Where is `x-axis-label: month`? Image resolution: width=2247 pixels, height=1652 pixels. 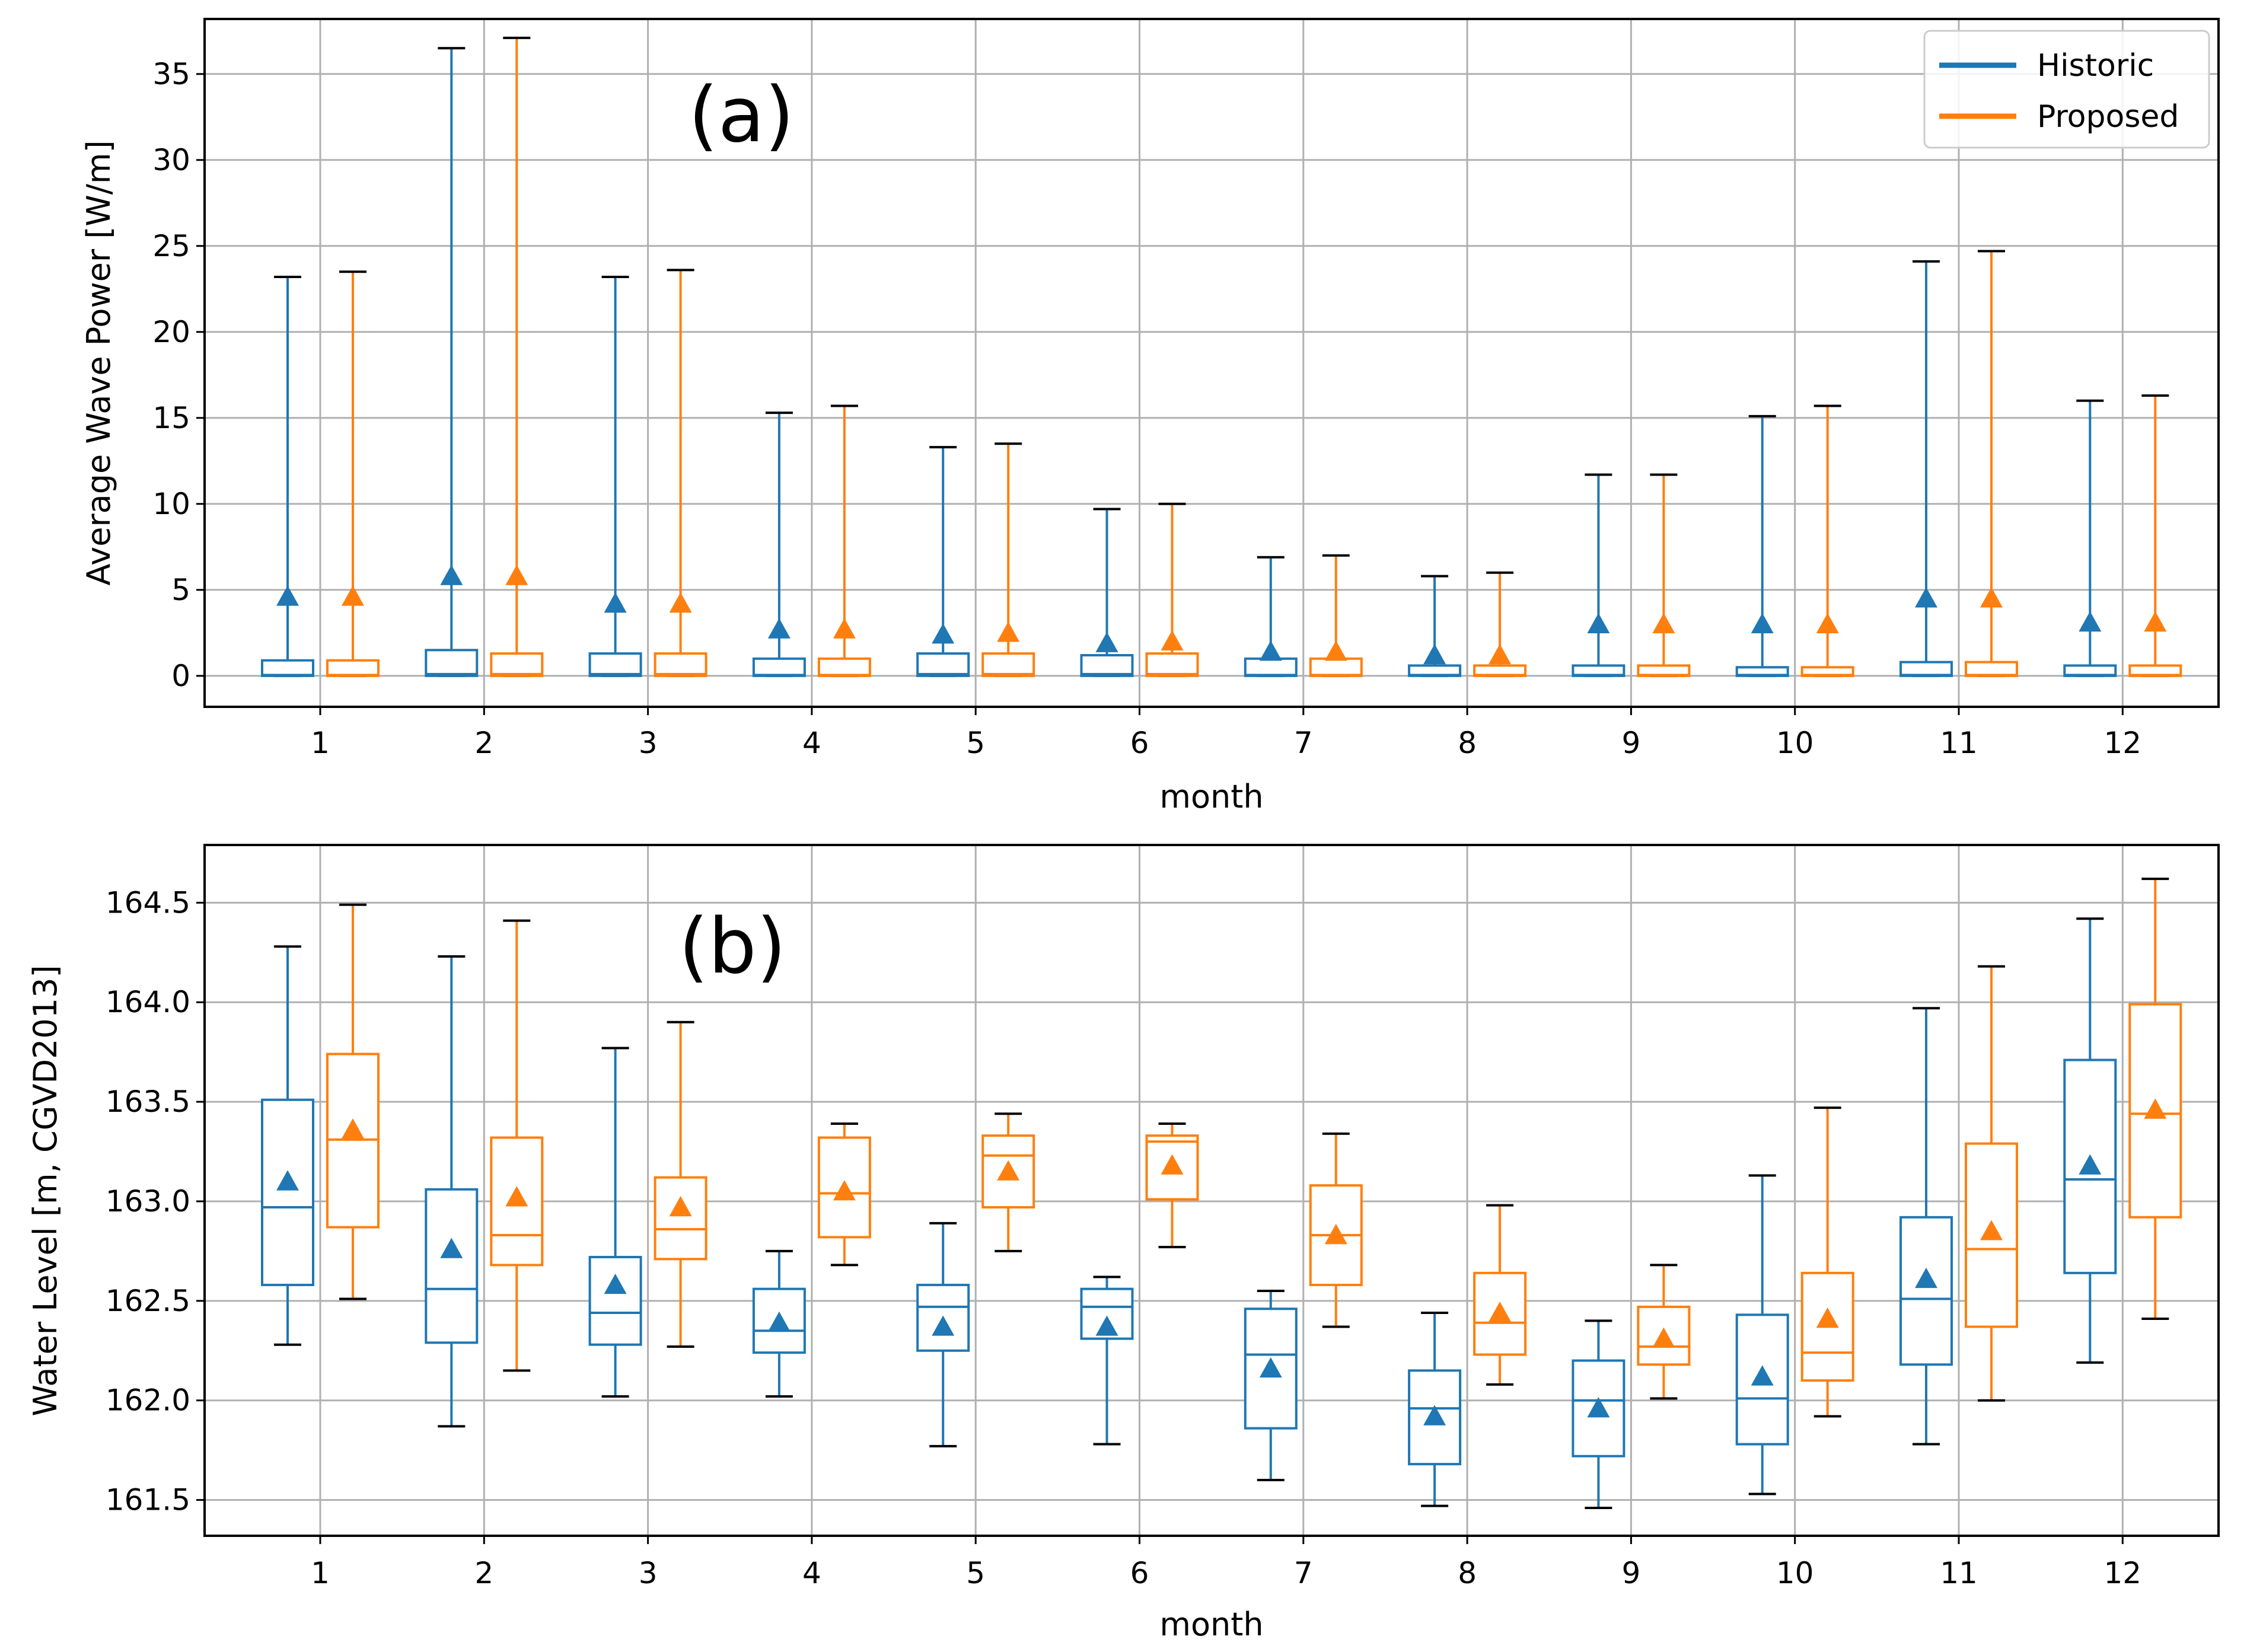
x-axis-label: month is located at coordinates (1211, 1624).